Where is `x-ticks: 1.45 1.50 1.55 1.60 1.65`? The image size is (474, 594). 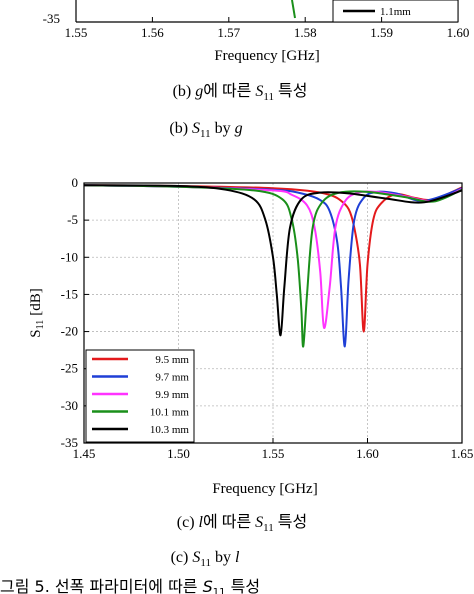
x-ticks: 1.45 1.50 1.55 1.60 1.65 is located at coordinates (273, 449).